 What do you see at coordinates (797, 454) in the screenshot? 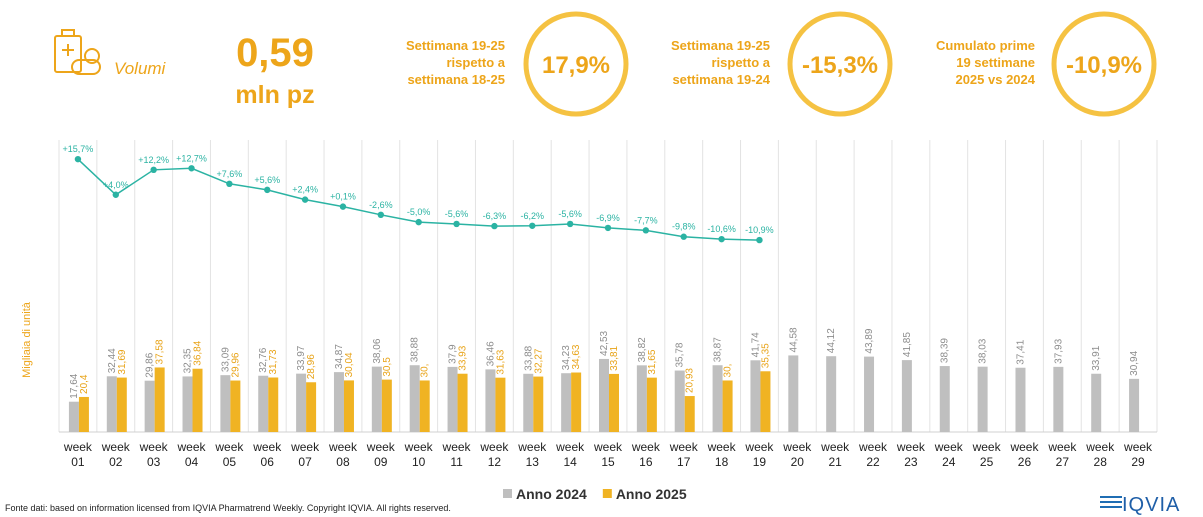
I see `x-tick-label: week 20` at bounding box center [797, 454].